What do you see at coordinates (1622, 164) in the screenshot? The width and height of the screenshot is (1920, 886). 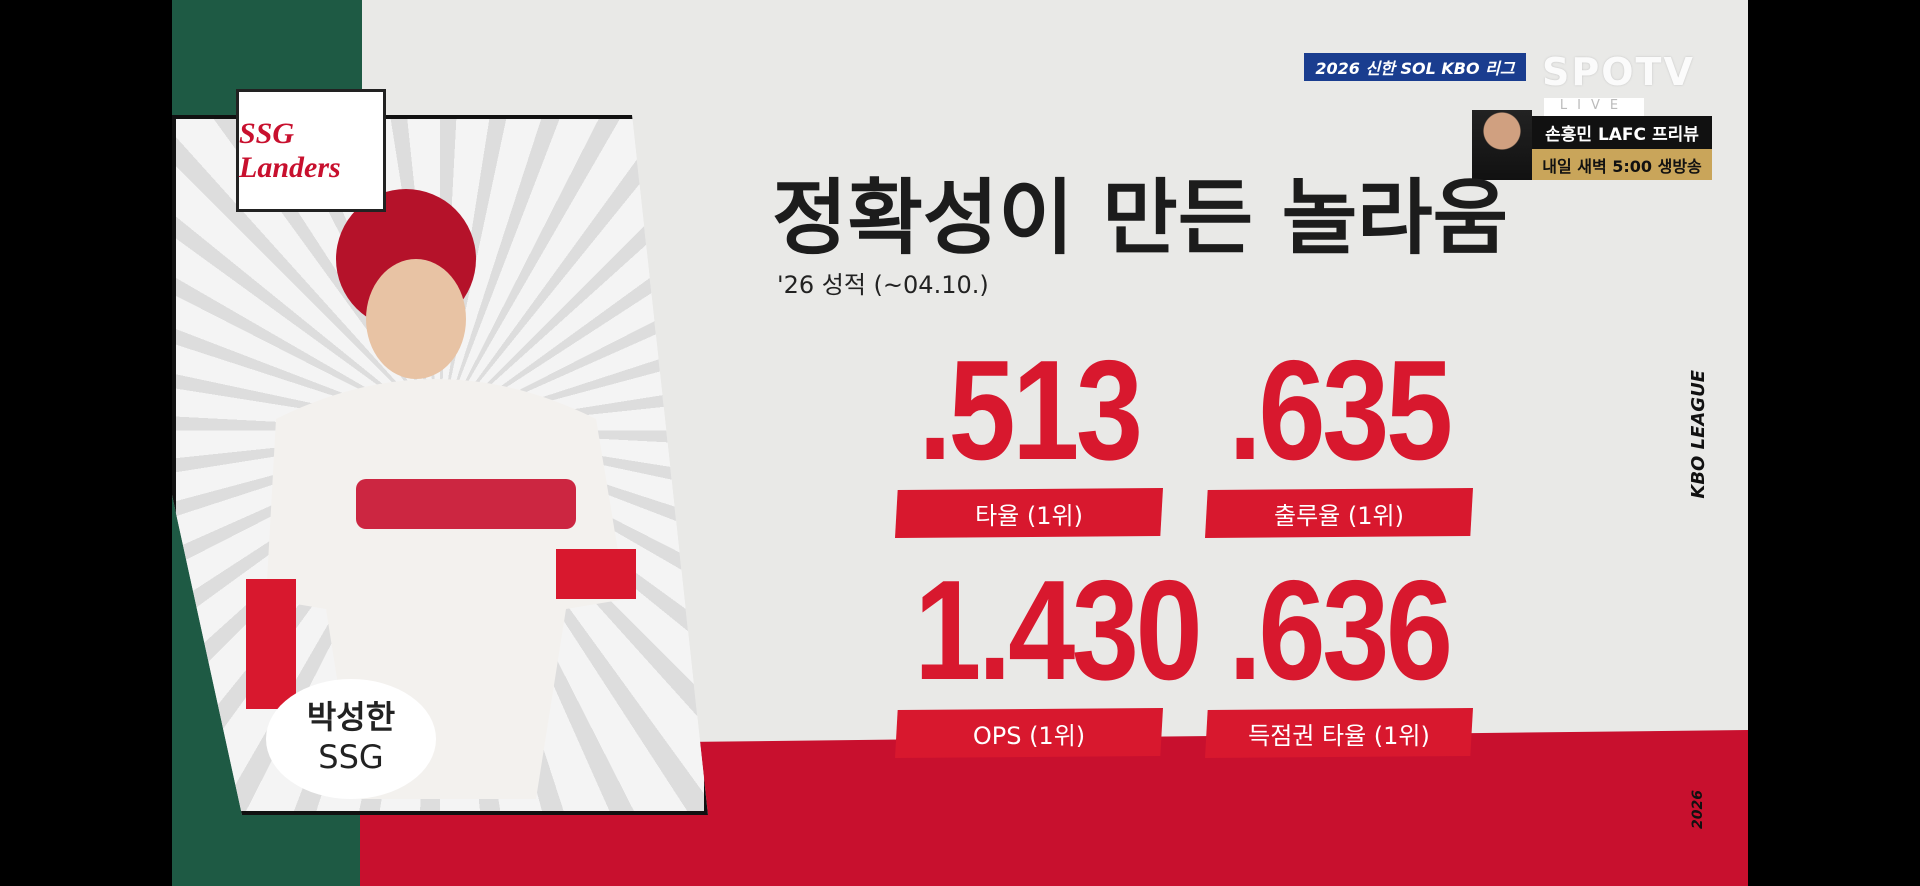 I see `promo-line2: 내일 새벽 5:00 생방송` at bounding box center [1622, 164].